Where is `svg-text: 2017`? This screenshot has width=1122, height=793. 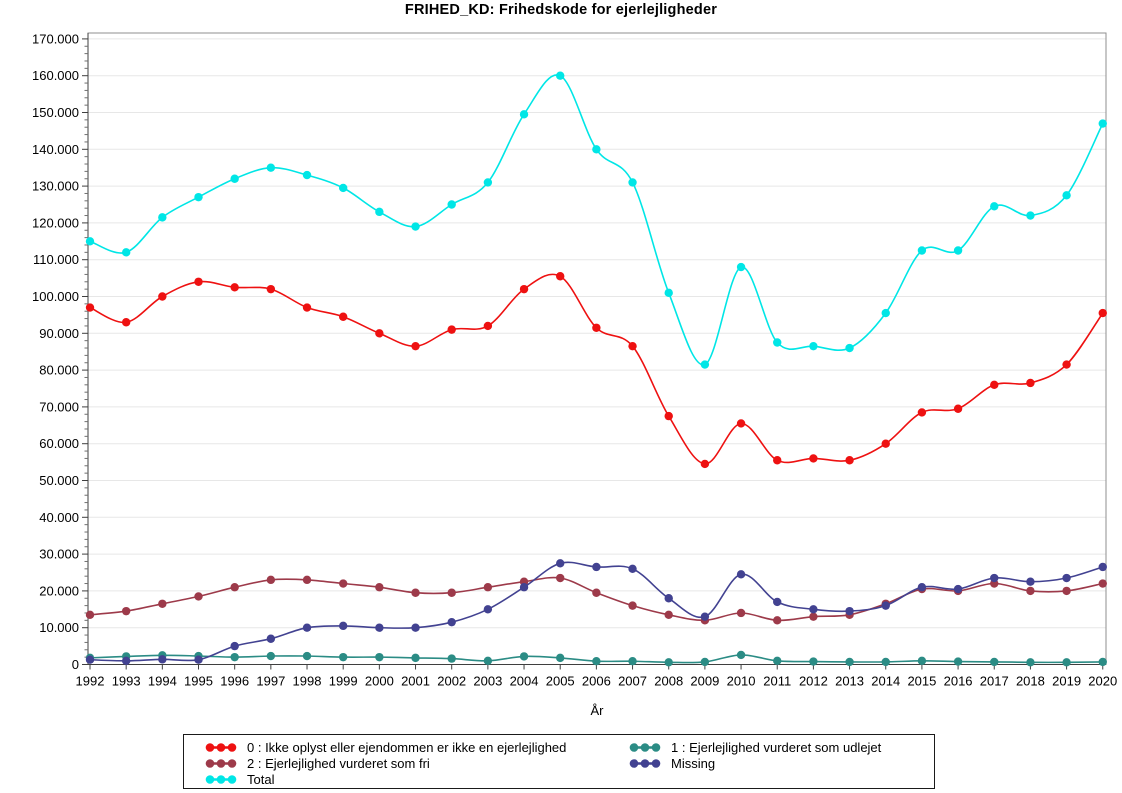 svg-text: 2017 is located at coordinates (994, 681).